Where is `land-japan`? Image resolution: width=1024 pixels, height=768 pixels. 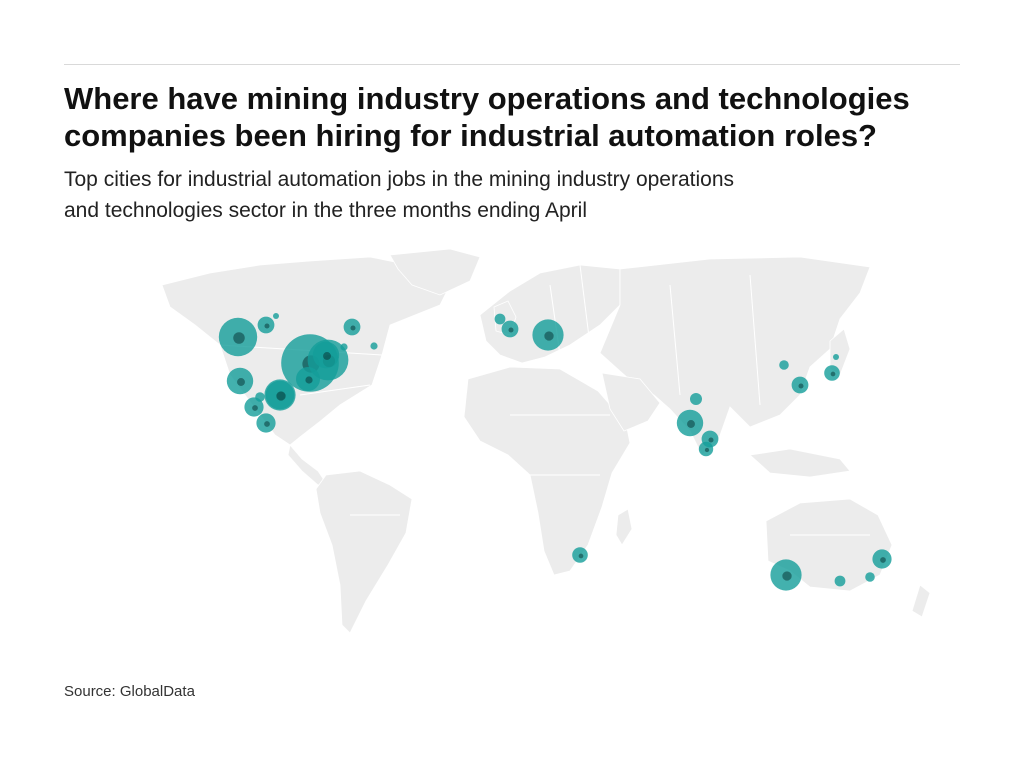 land-japan is located at coordinates (840, 352).